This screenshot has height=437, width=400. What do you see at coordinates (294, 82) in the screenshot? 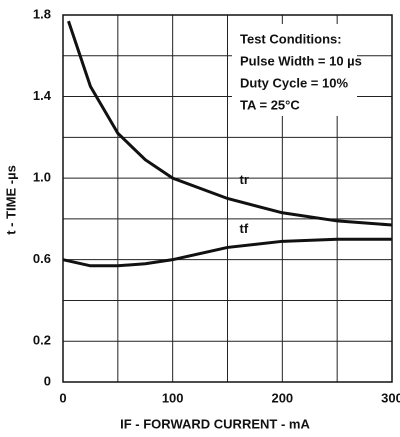
I see `annotation: Duty Cycle = 10%` at bounding box center [294, 82].